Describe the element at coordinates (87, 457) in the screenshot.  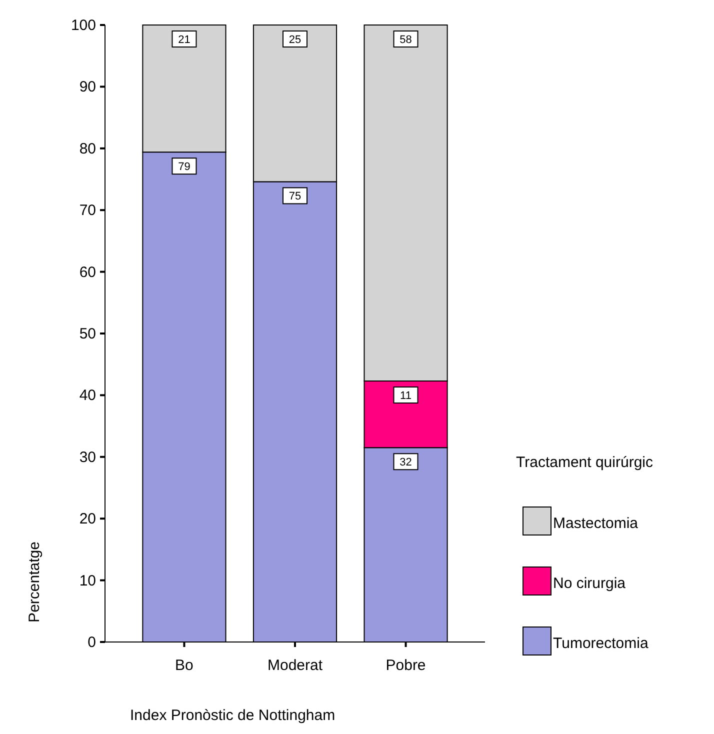
I see `y-tick-label: 30` at that location.